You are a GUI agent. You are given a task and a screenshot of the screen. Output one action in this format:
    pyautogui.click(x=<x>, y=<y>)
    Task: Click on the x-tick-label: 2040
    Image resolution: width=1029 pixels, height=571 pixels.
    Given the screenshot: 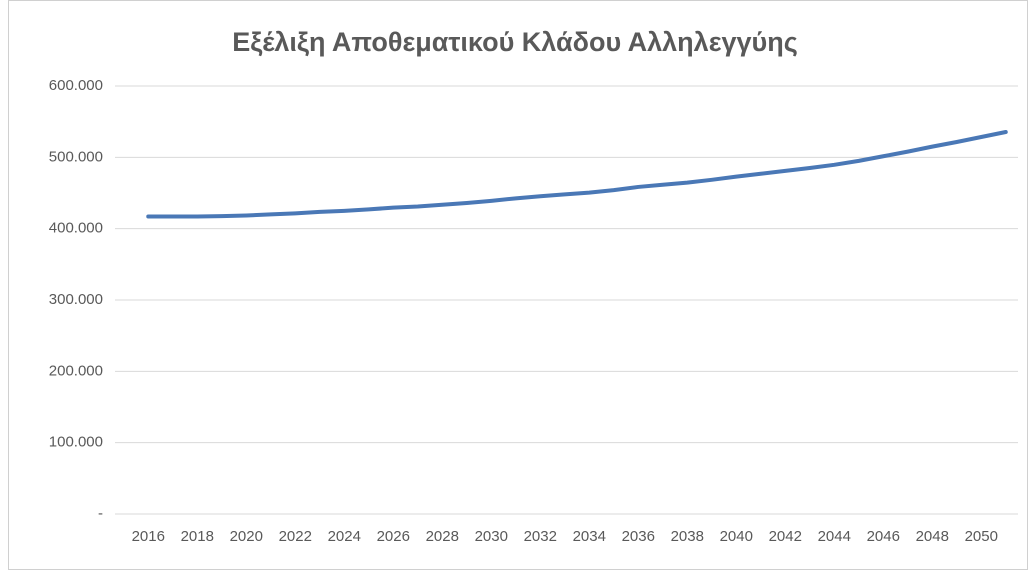 What is the action you would take?
    pyautogui.click(x=736, y=536)
    